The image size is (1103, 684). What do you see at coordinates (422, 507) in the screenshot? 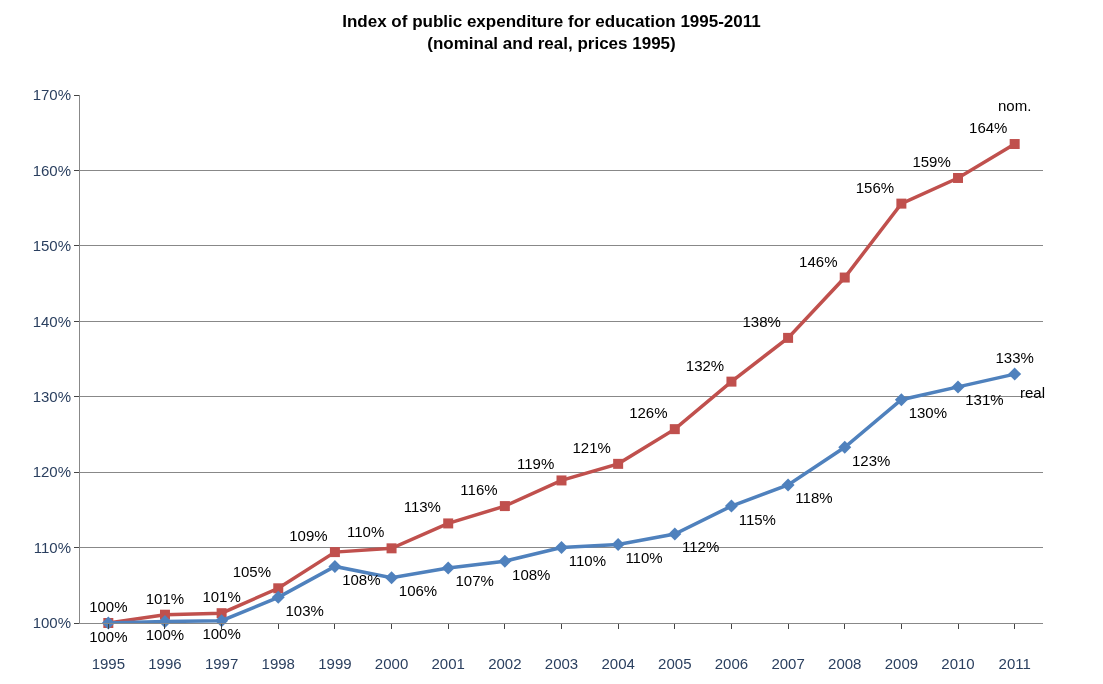
I see `data-label: 113%` at bounding box center [422, 507].